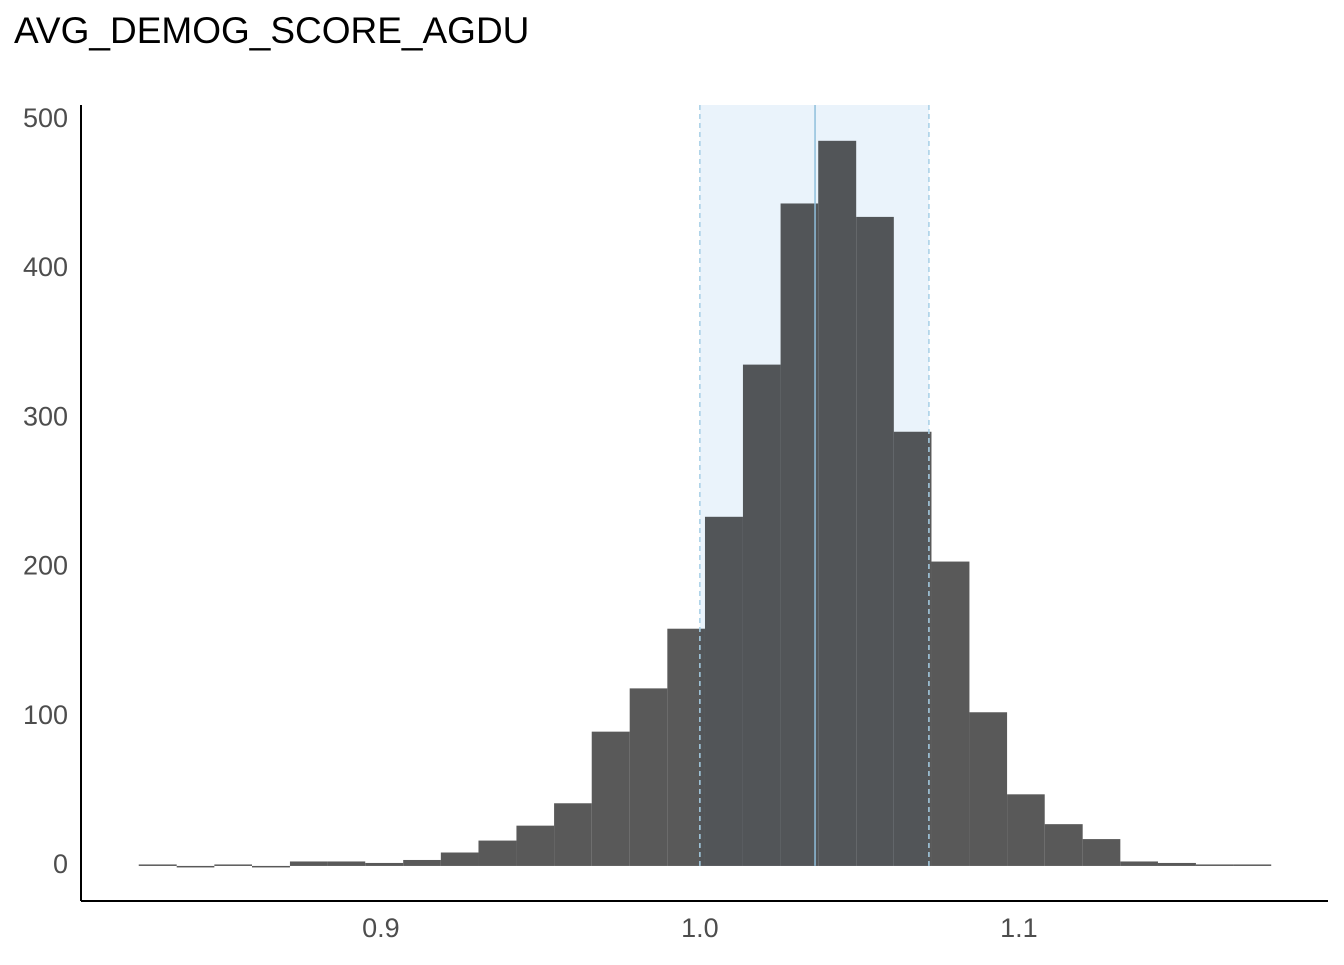  I want to click on y-tick-label: 200, so click(45, 566).